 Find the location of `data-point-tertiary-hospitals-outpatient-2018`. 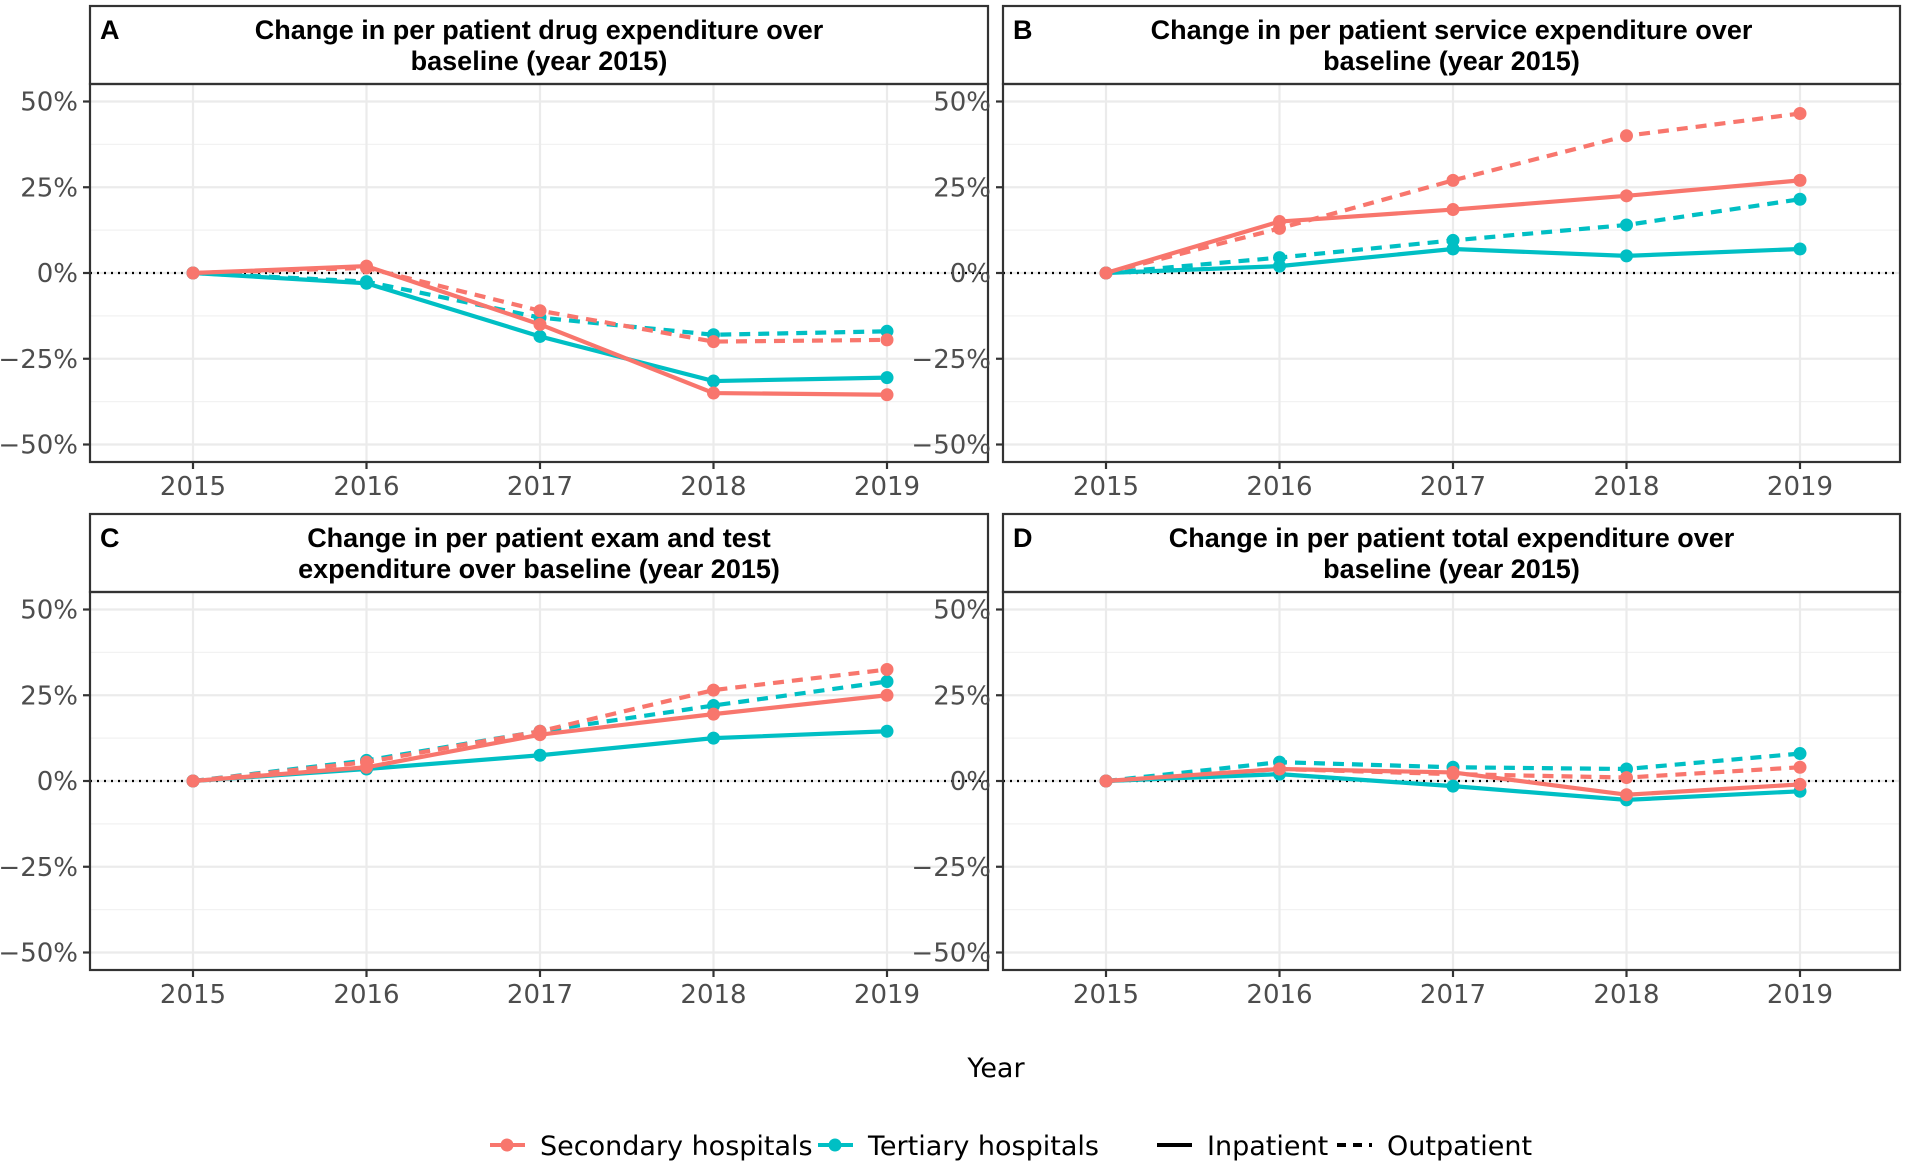

data-point-tertiary-hospitals-outpatient-2018 is located at coordinates (1626, 225).